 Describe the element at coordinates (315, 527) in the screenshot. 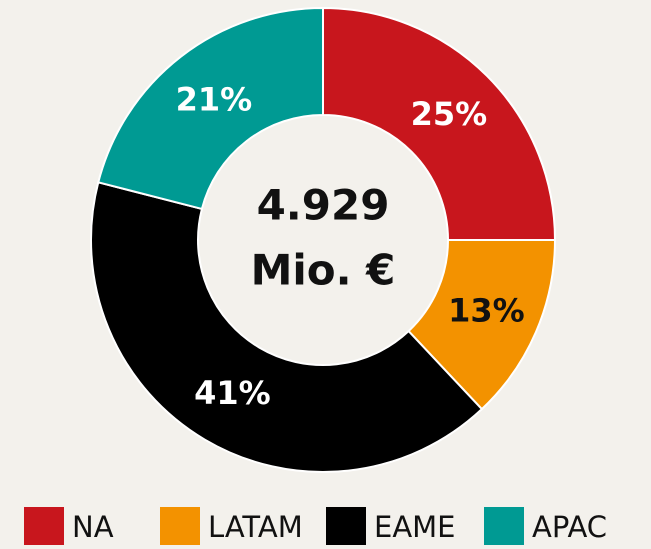

I see `legend: NA LATAM EAME APAC` at that location.